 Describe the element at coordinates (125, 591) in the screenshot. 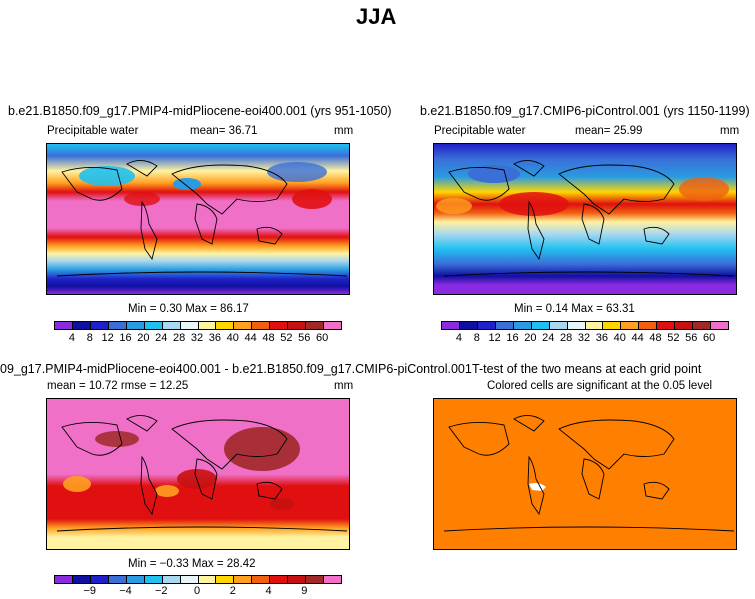

I see `colorbar-tick-label: −4` at that location.